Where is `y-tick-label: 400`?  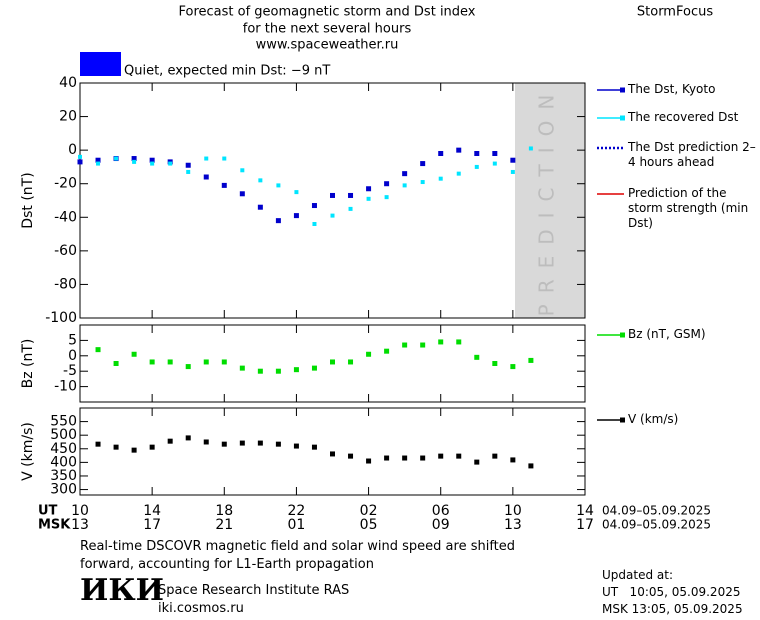 y-tick-label: 400 is located at coordinates (63, 462).